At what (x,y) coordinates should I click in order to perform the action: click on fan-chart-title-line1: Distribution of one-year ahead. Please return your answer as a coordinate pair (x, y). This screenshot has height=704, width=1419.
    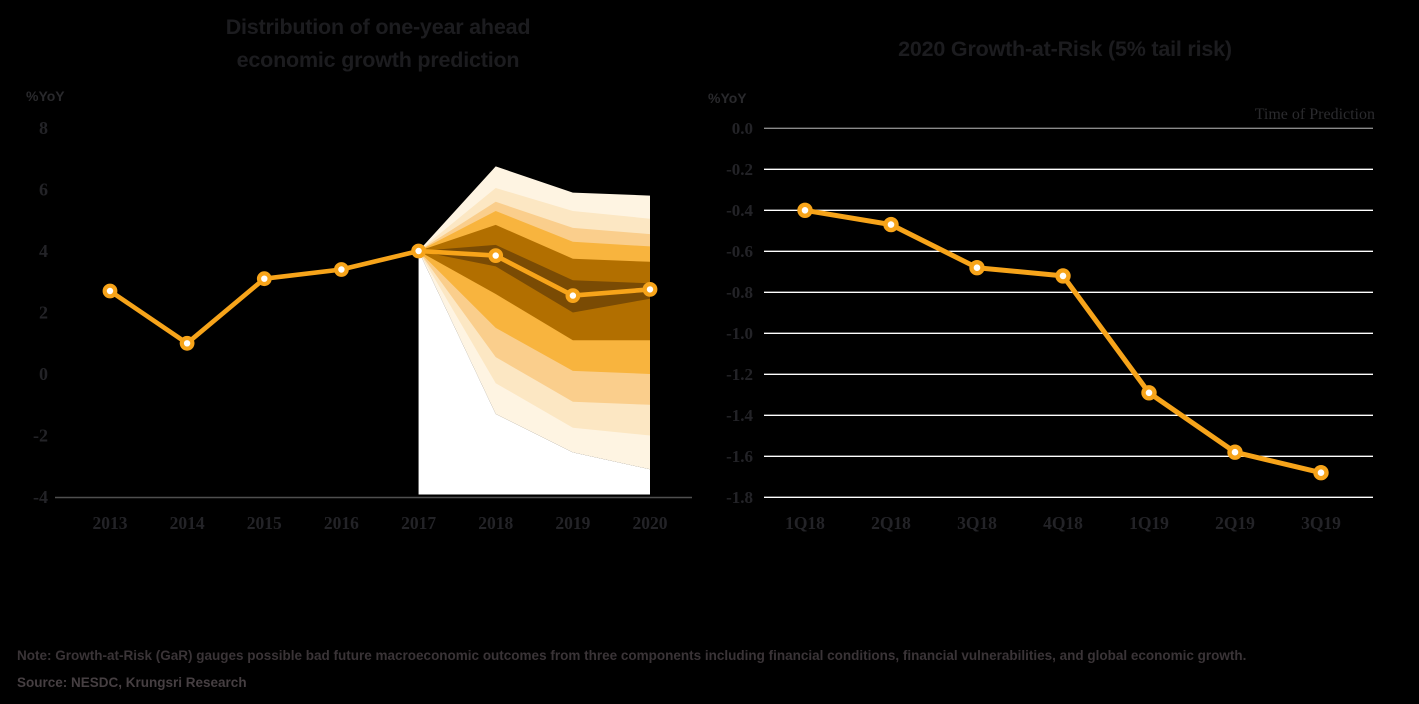
    Looking at the image, I should click on (378, 27).